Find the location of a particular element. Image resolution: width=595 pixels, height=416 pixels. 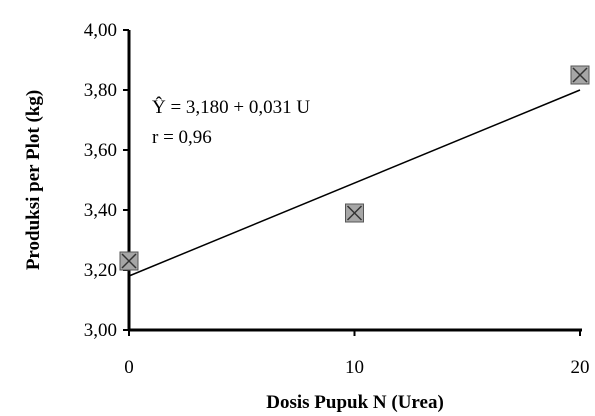

x-axis-title: Dosis Pupuk N (Urea) is located at coordinates (355, 402).